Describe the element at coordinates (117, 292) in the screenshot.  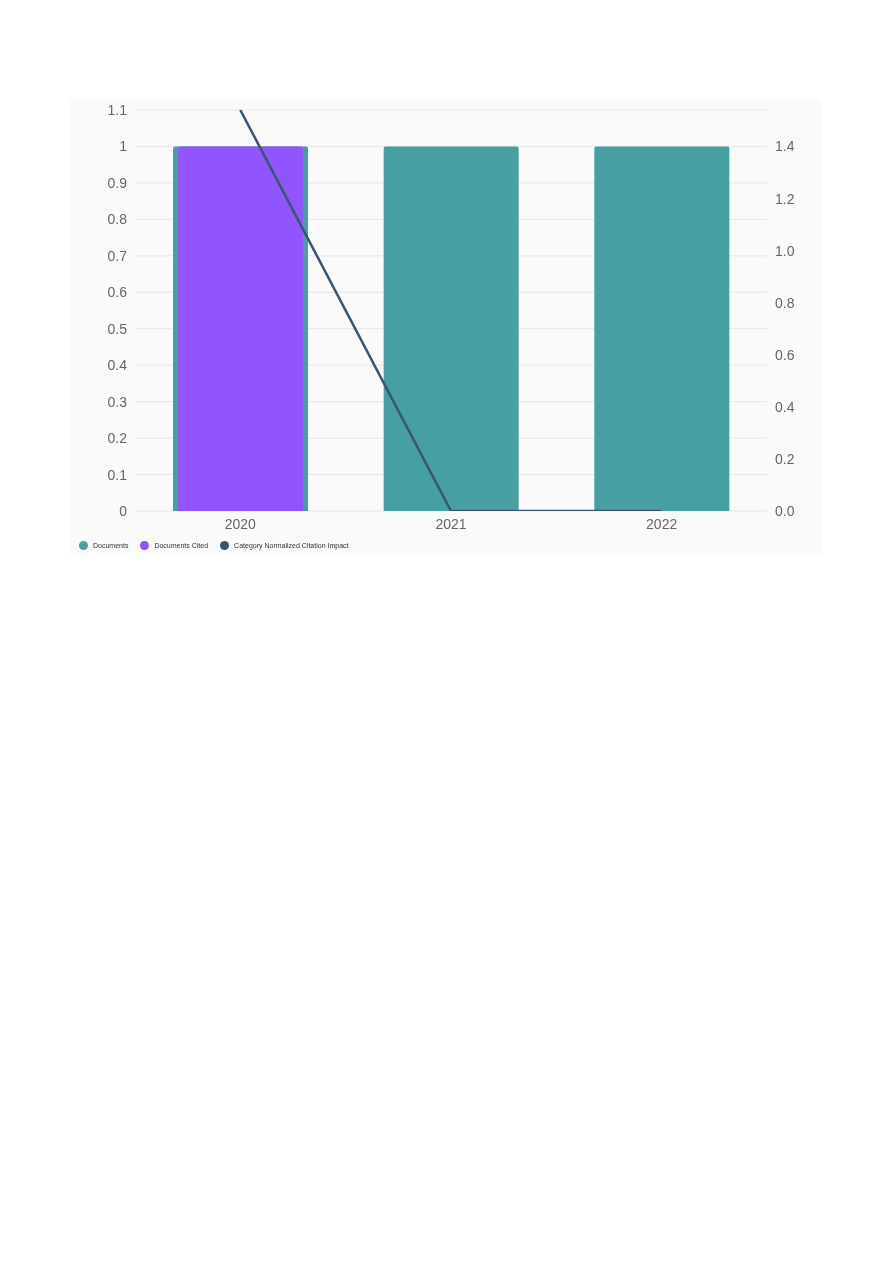
I see `y-tick-label: 0.6` at that location.